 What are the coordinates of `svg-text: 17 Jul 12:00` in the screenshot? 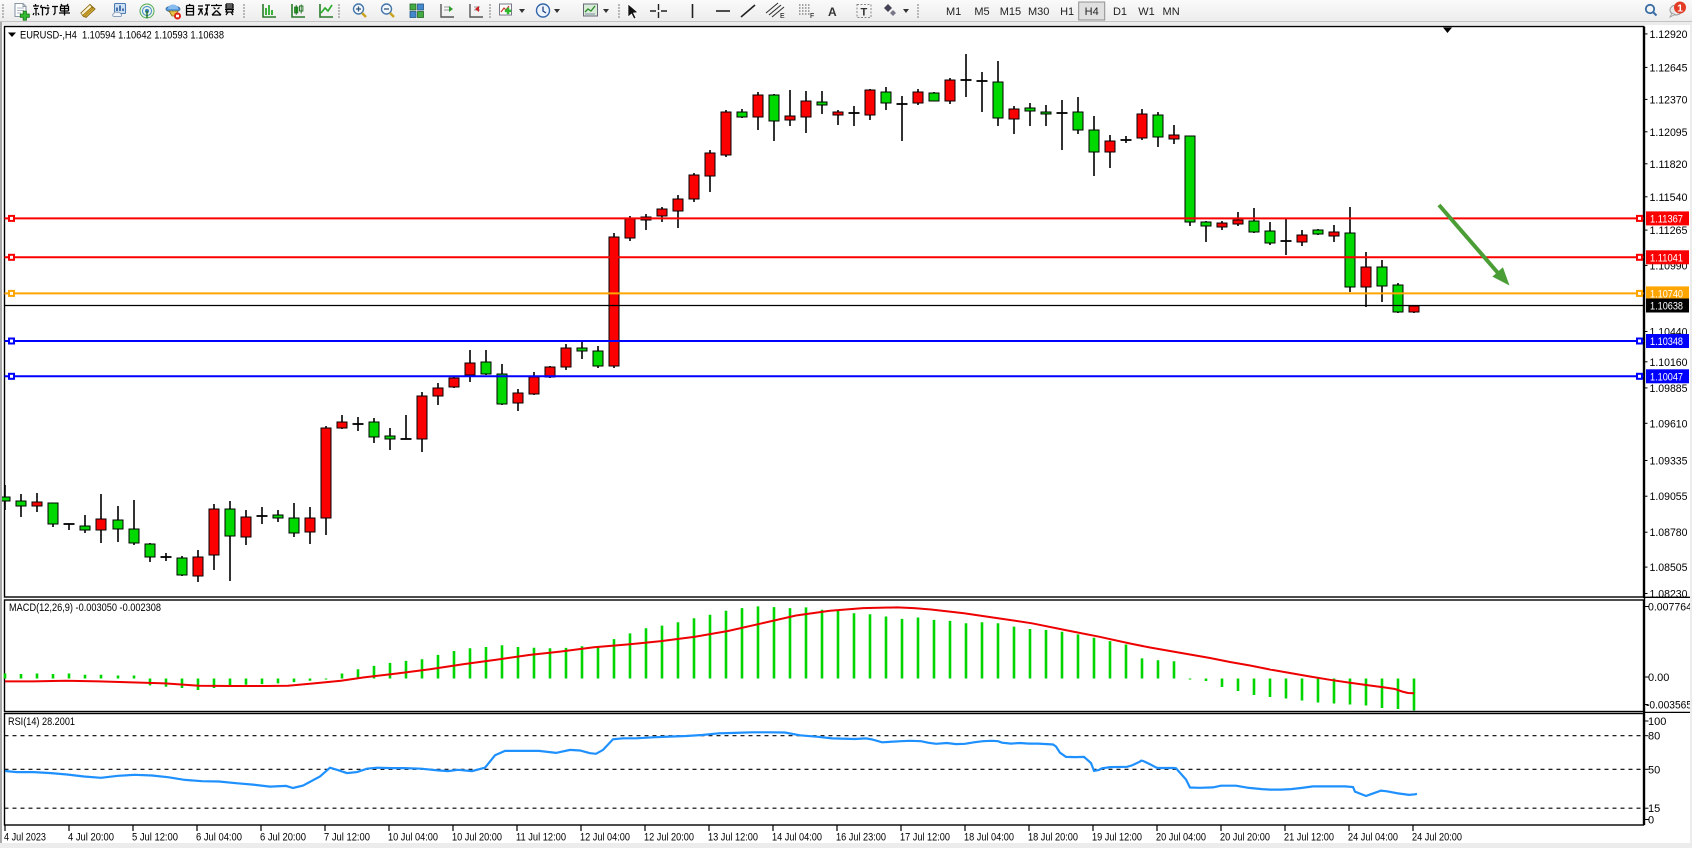 It's located at (925, 838).